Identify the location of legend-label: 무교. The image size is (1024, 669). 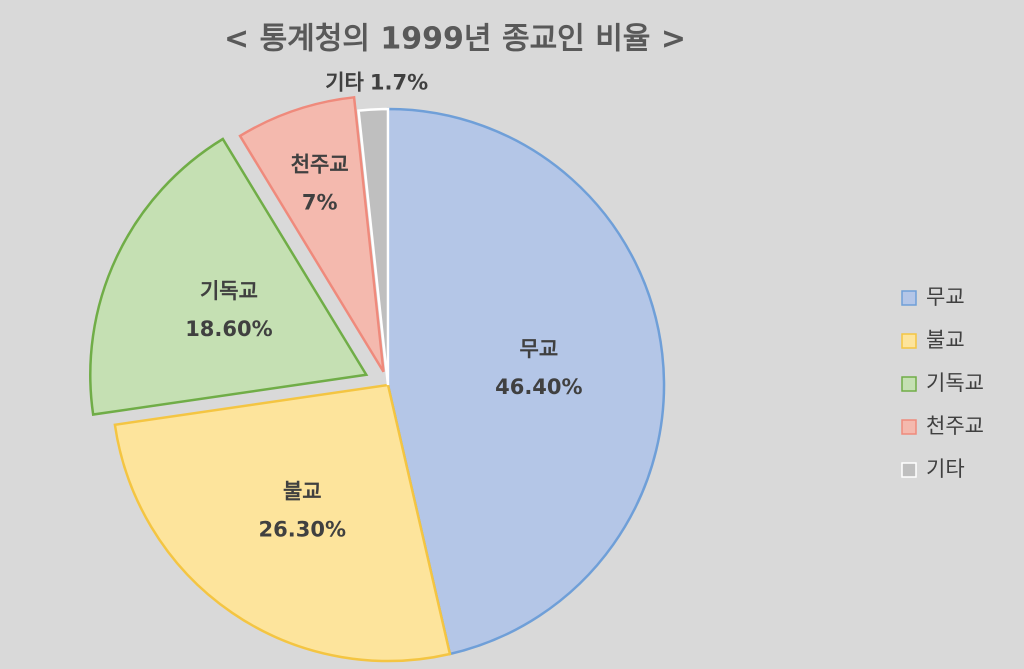
(945, 297).